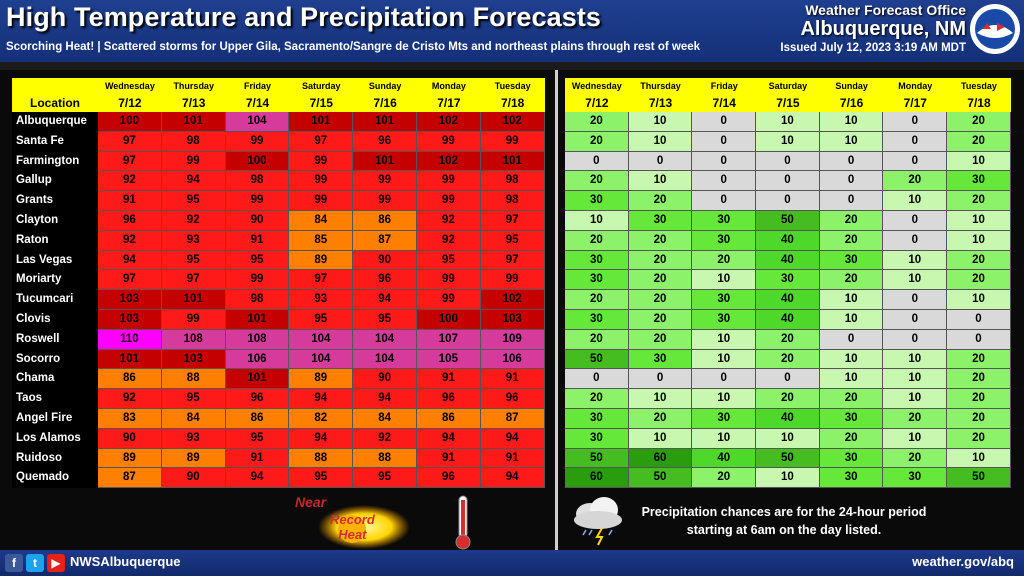 The width and height of the screenshot is (1024, 576). Describe the element at coordinates (352, 519) in the screenshot. I see `record-line: Record` at that location.